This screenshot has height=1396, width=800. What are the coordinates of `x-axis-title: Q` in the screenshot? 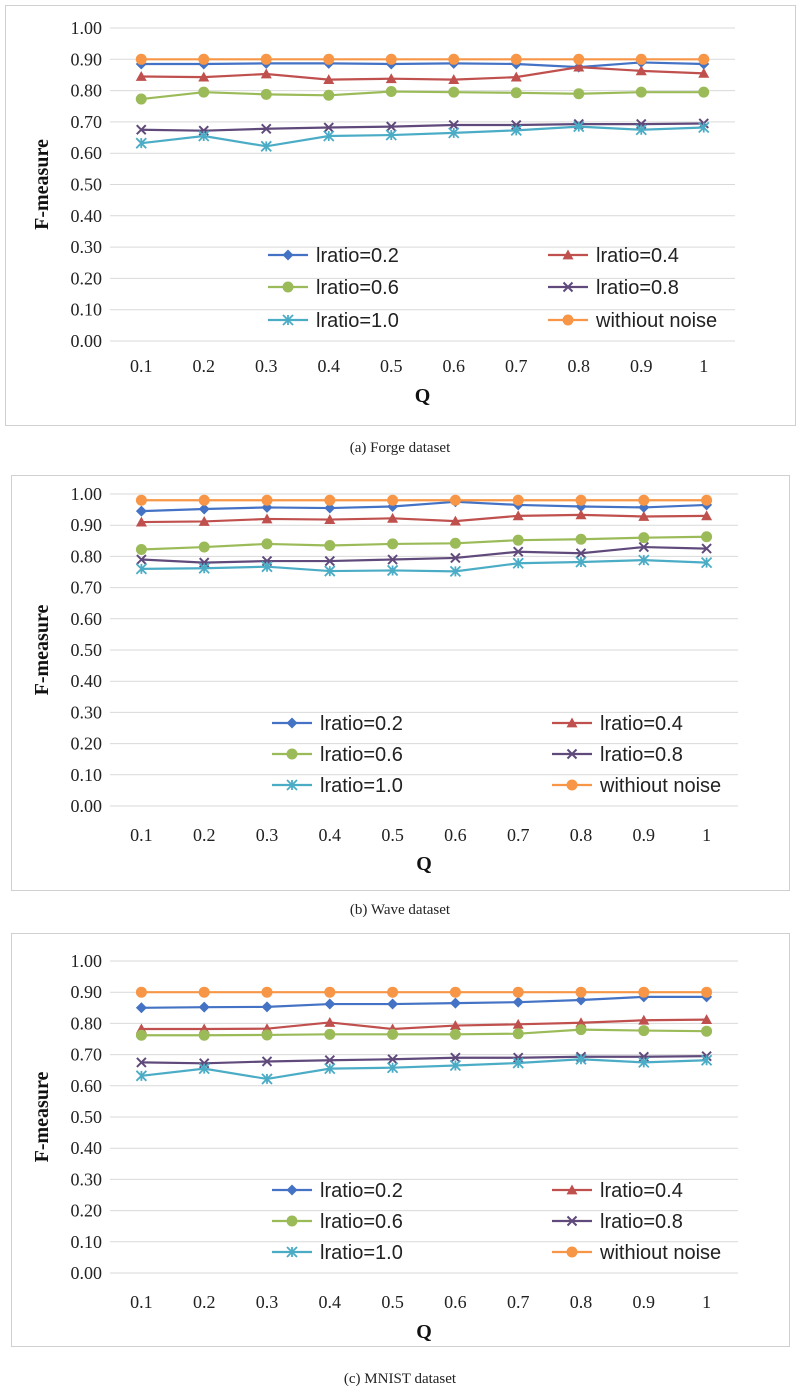 It's located at (424, 1332).